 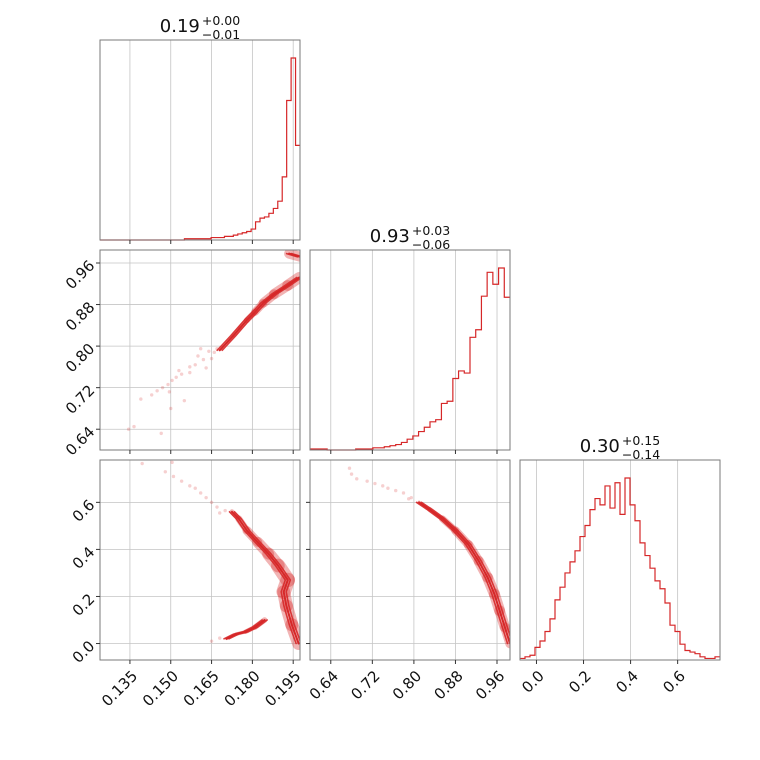 What do you see at coordinates (180, 26) in the screenshot?
I see `title-value: 0.19` at bounding box center [180, 26].